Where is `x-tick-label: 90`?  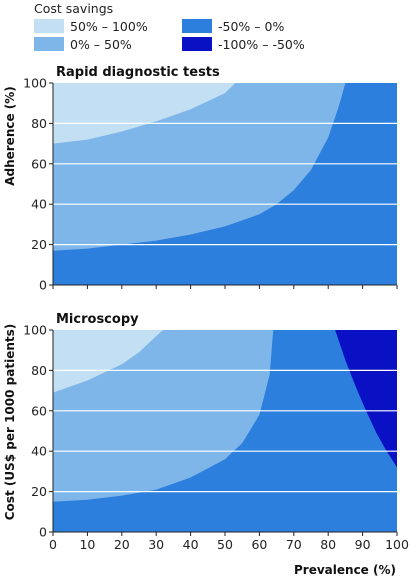
x-tick-label: 90 is located at coordinates (363, 544).